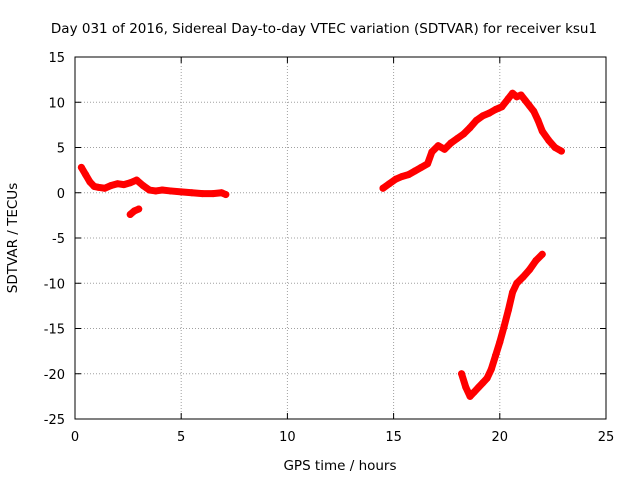 The width and height of the screenshot is (640, 480). What do you see at coordinates (61, 194) in the screenshot?
I see `y-tick-label: 0` at bounding box center [61, 194].